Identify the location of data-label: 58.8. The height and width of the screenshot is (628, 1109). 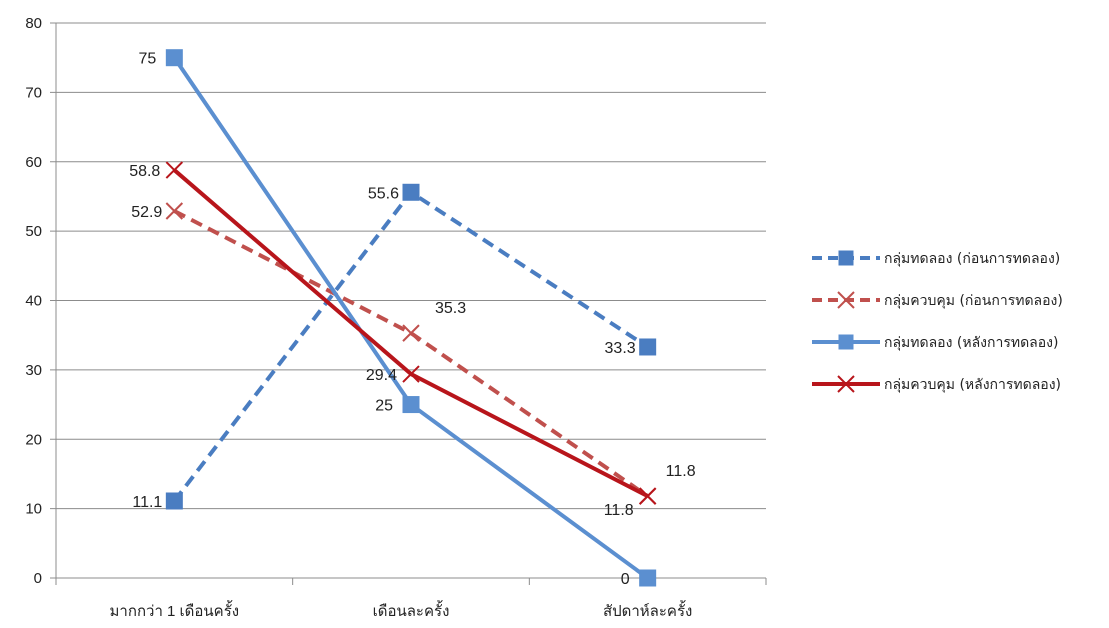
(144, 171).